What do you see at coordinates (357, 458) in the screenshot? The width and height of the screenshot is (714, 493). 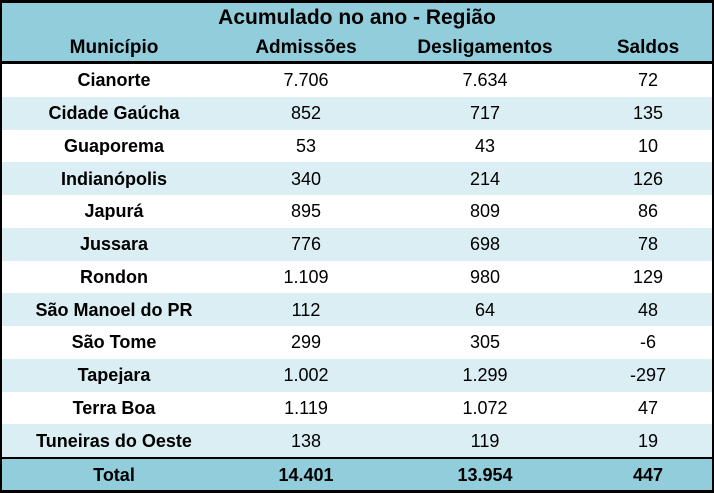 I see `total-divider` at bounding box center [357, 458].